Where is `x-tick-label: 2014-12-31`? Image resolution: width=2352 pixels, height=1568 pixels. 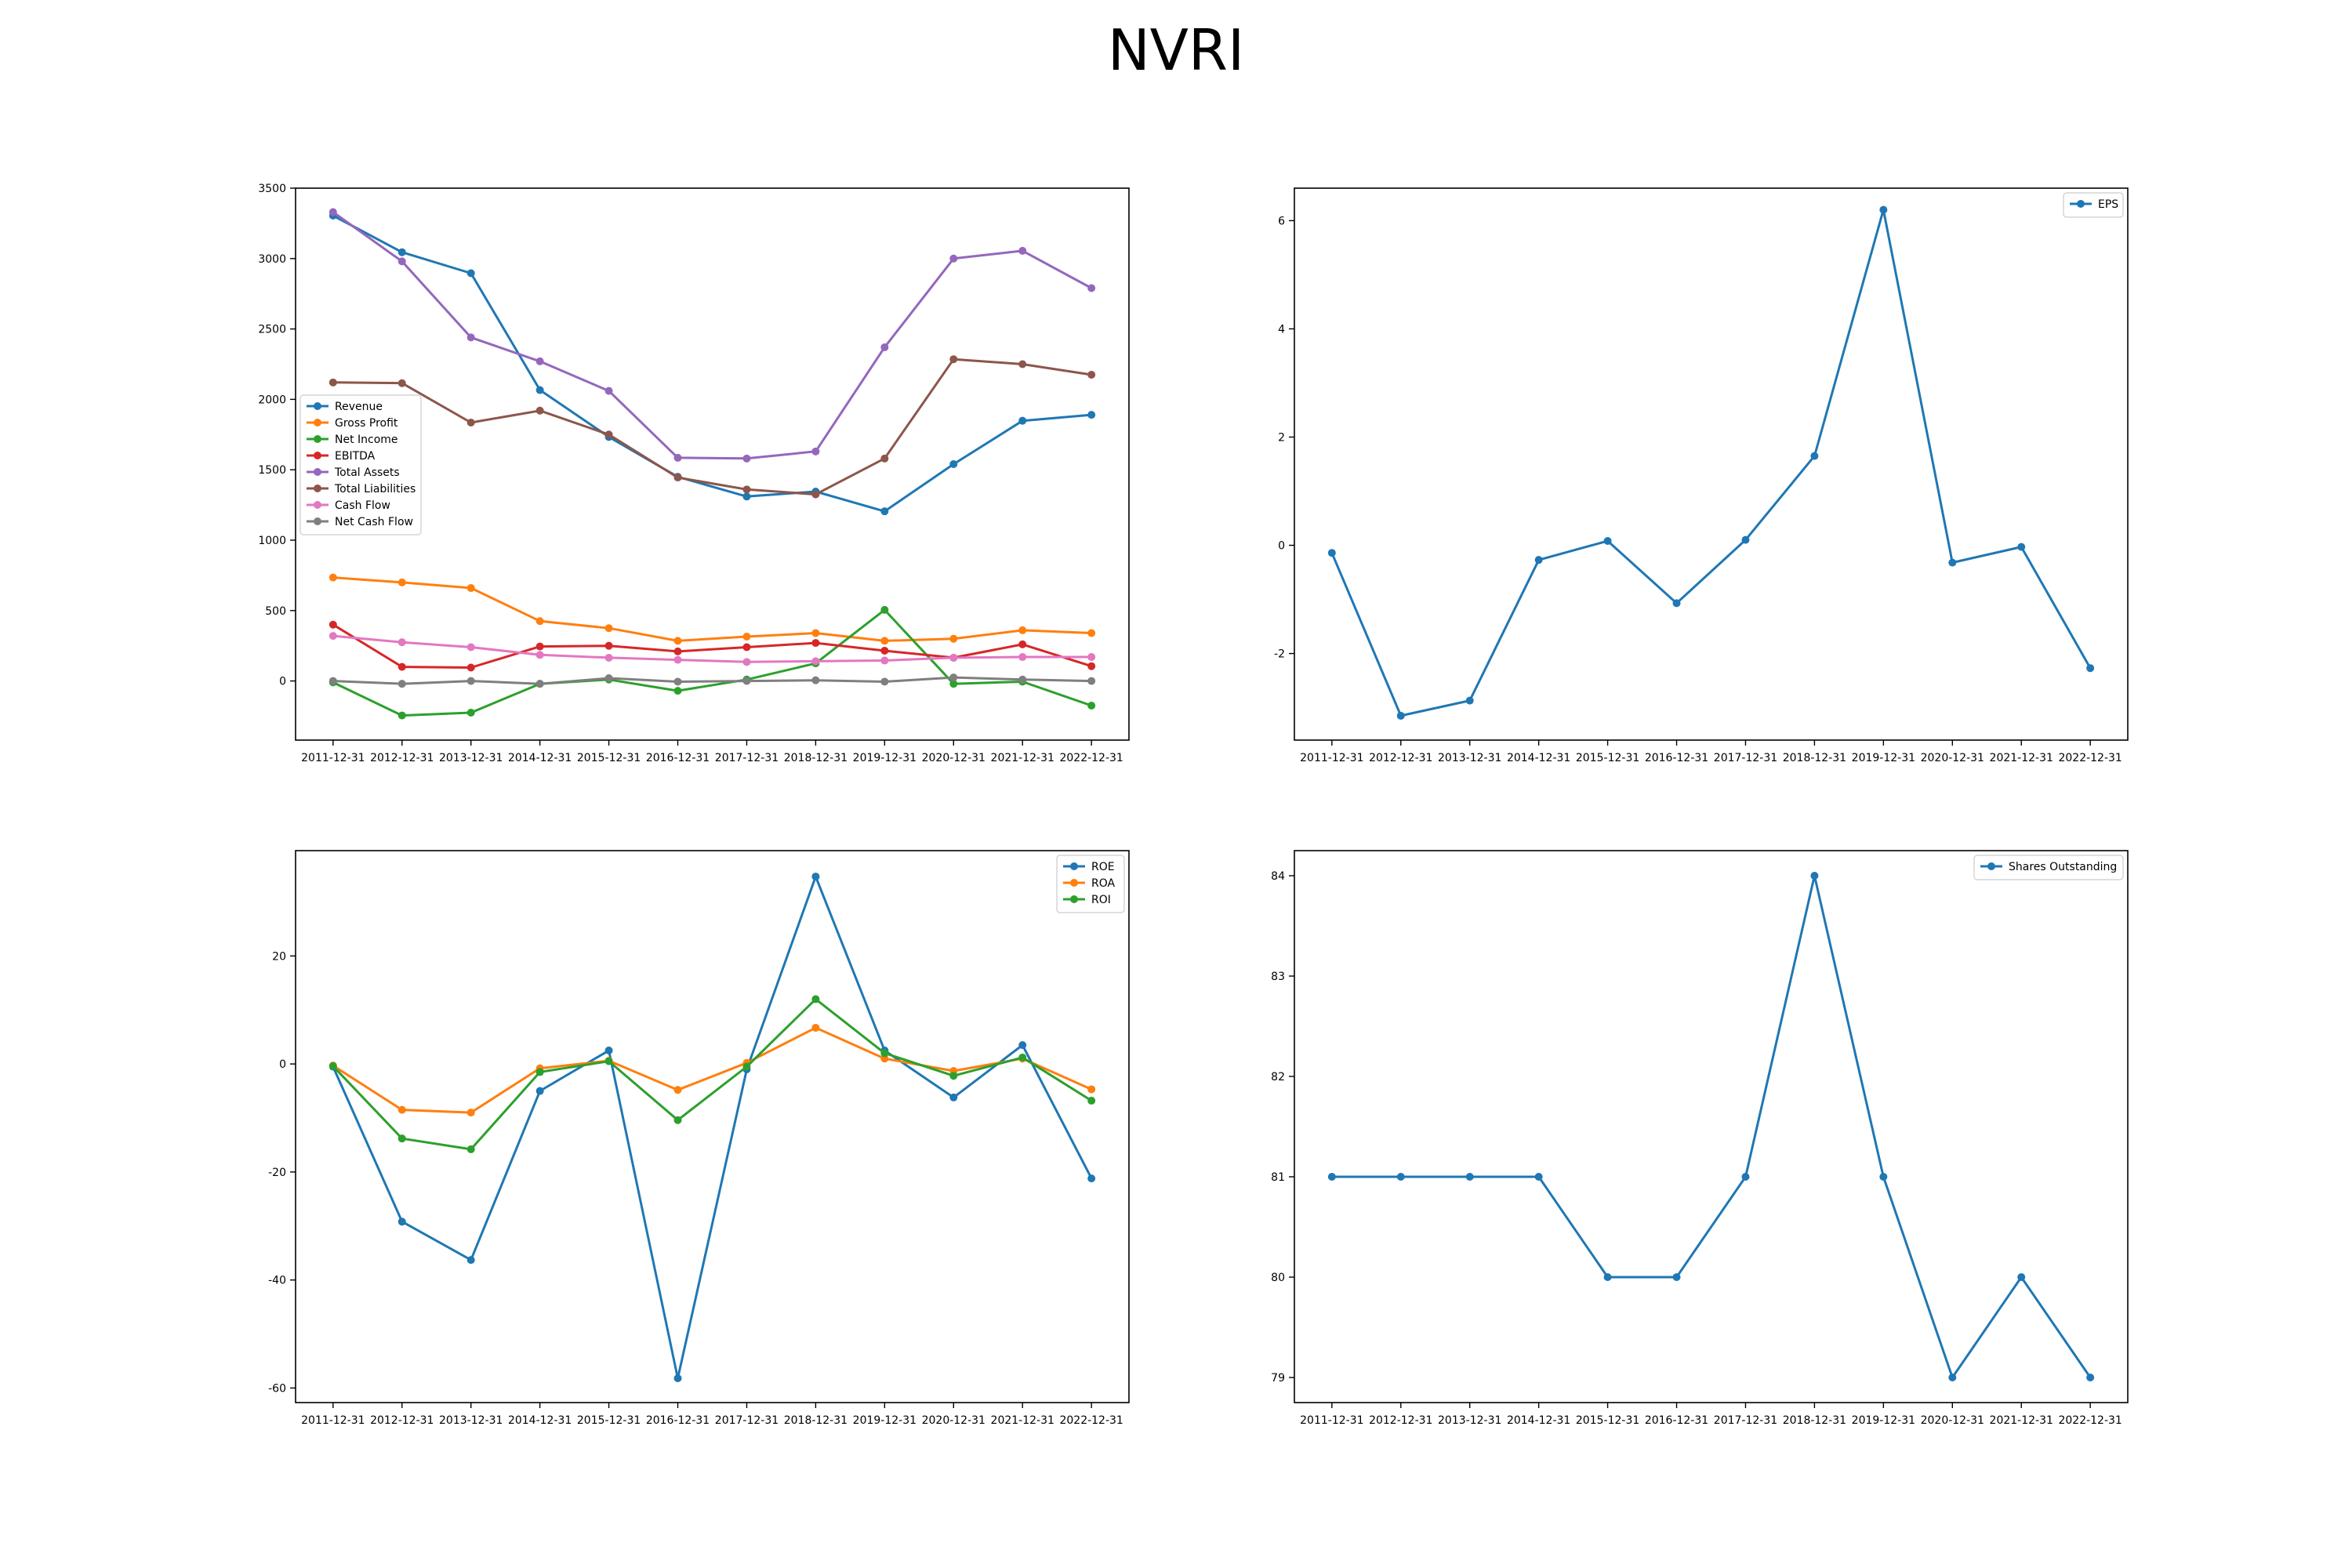
x-tick-label: 2014-12-31 is located at coordinates (1538, 1420).